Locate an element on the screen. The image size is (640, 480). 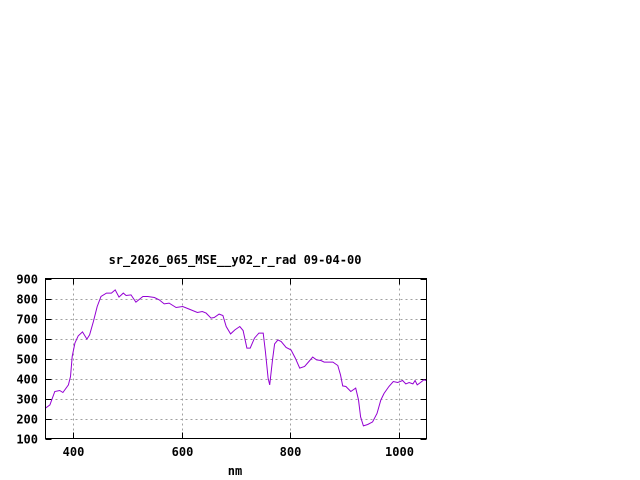
x-tick-labels: 400 600 800 1000 is located at coordinates (238, 452).